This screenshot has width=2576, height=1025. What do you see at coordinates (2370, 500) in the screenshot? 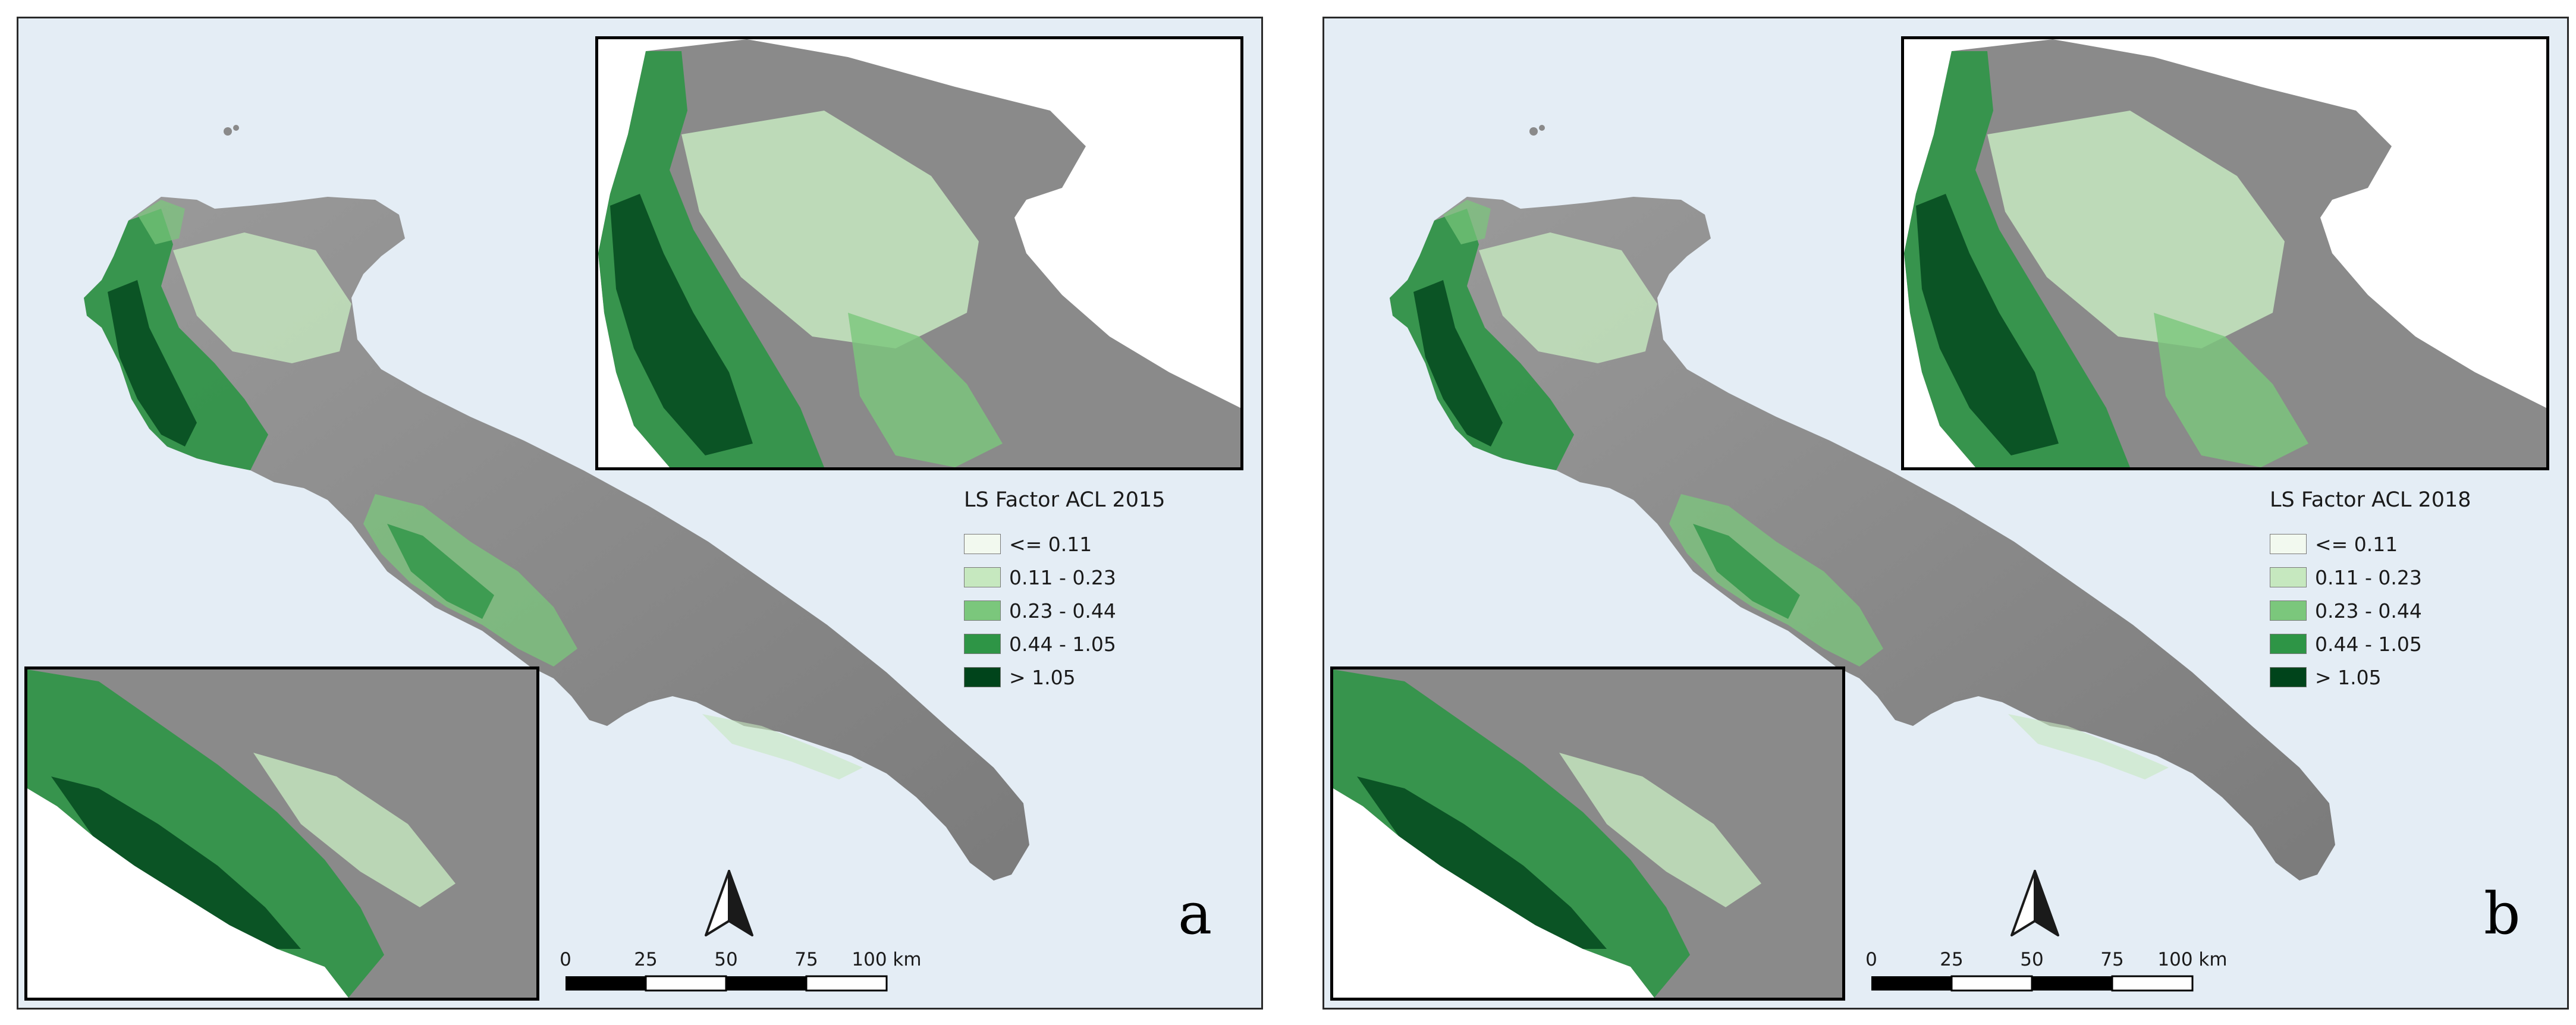
I see `legend-title: LS Factor ACL 2018` at bounding box center [2370, 500].